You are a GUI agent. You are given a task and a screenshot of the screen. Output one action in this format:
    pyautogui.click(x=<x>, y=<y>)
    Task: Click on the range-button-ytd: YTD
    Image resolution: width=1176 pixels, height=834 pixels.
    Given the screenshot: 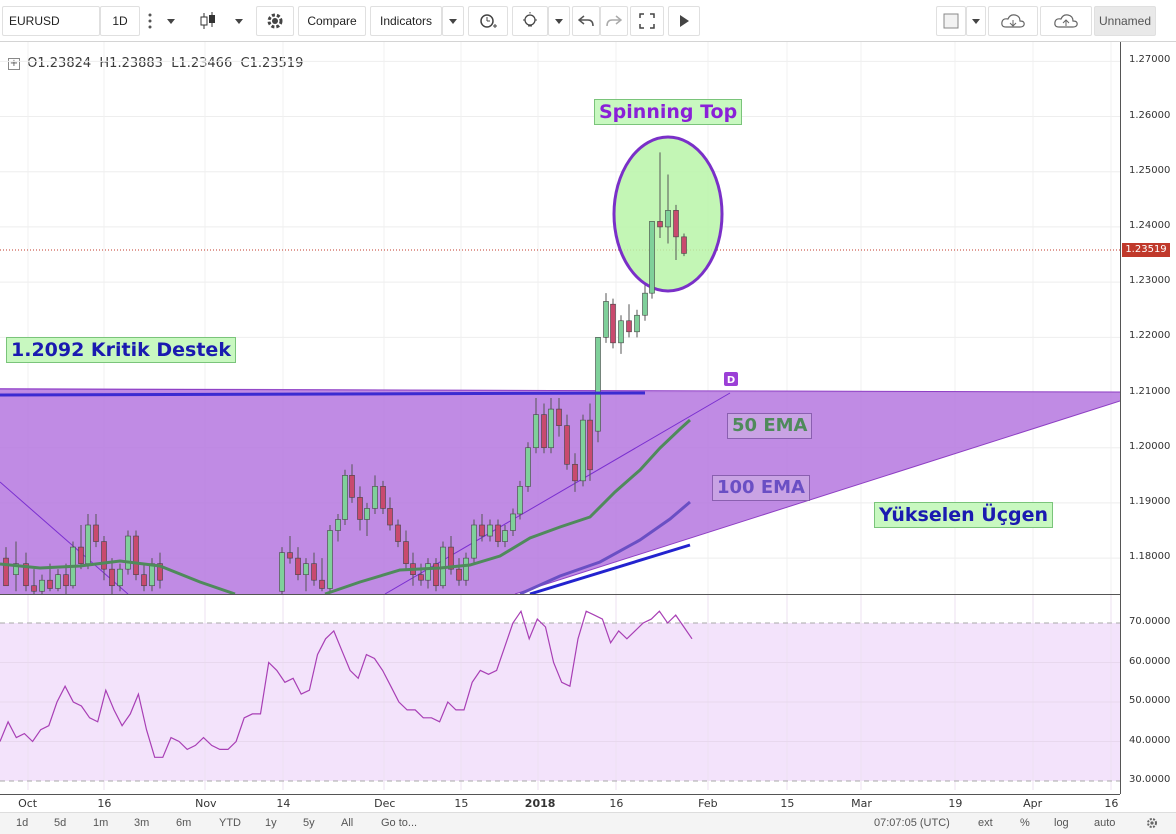 What is the action you would take?
    pyautogui.click(x=230, y=823)
    